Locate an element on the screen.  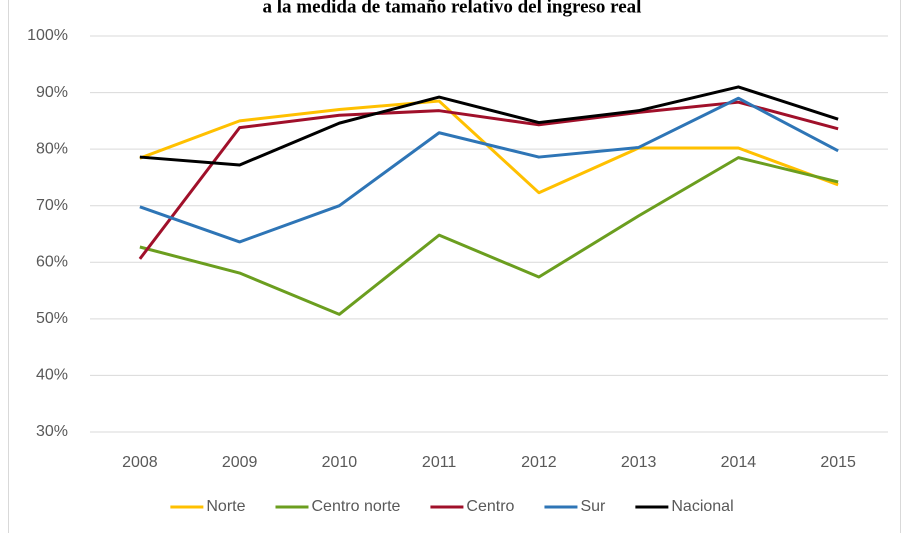
x-tick-label: 2012 is located at coordinates (539, 462).